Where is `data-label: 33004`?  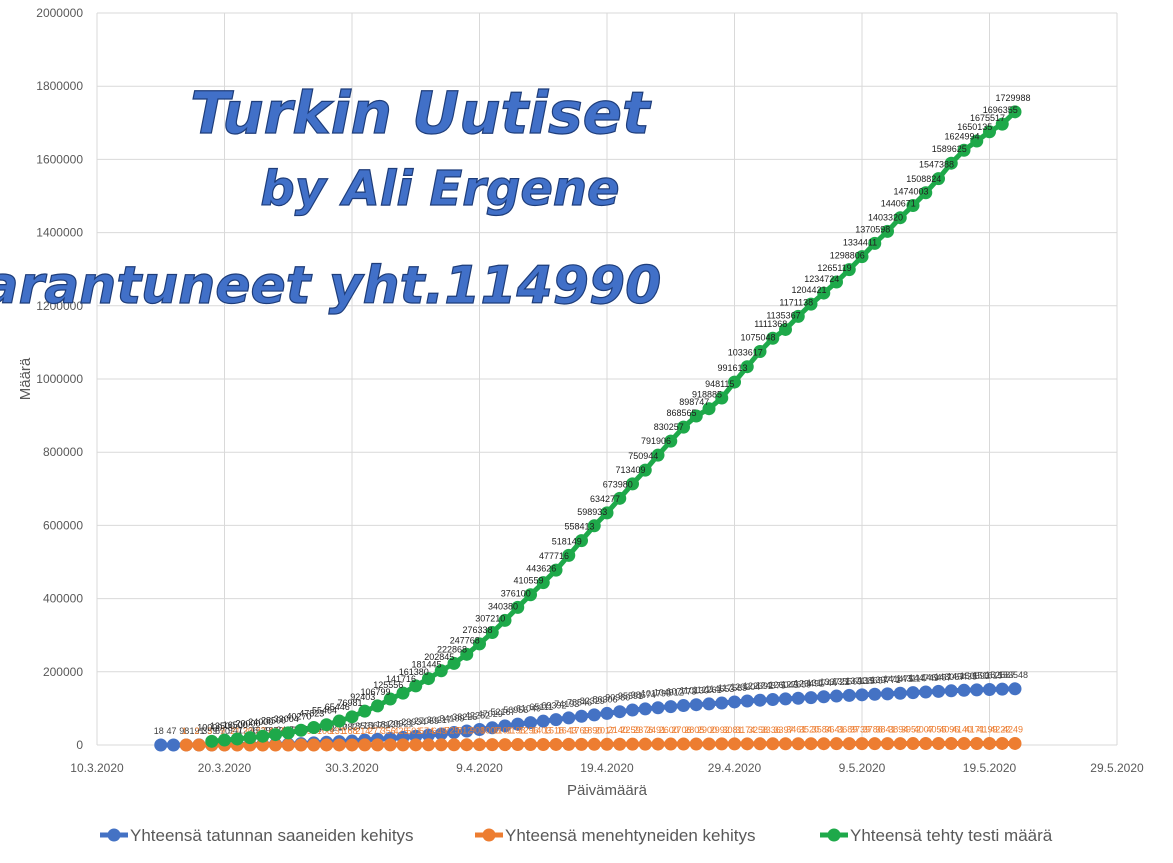 data-label: 33004 is located at coordinates (286, 719).